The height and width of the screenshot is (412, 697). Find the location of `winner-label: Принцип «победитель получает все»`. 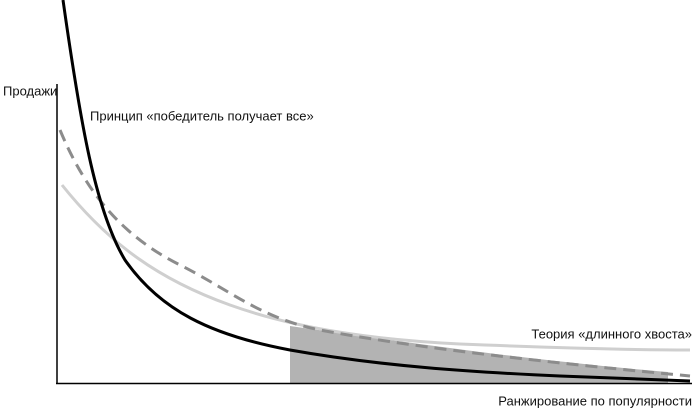

winner-label: Принцип «победитель получает все» is located at coordinates (202, 115).